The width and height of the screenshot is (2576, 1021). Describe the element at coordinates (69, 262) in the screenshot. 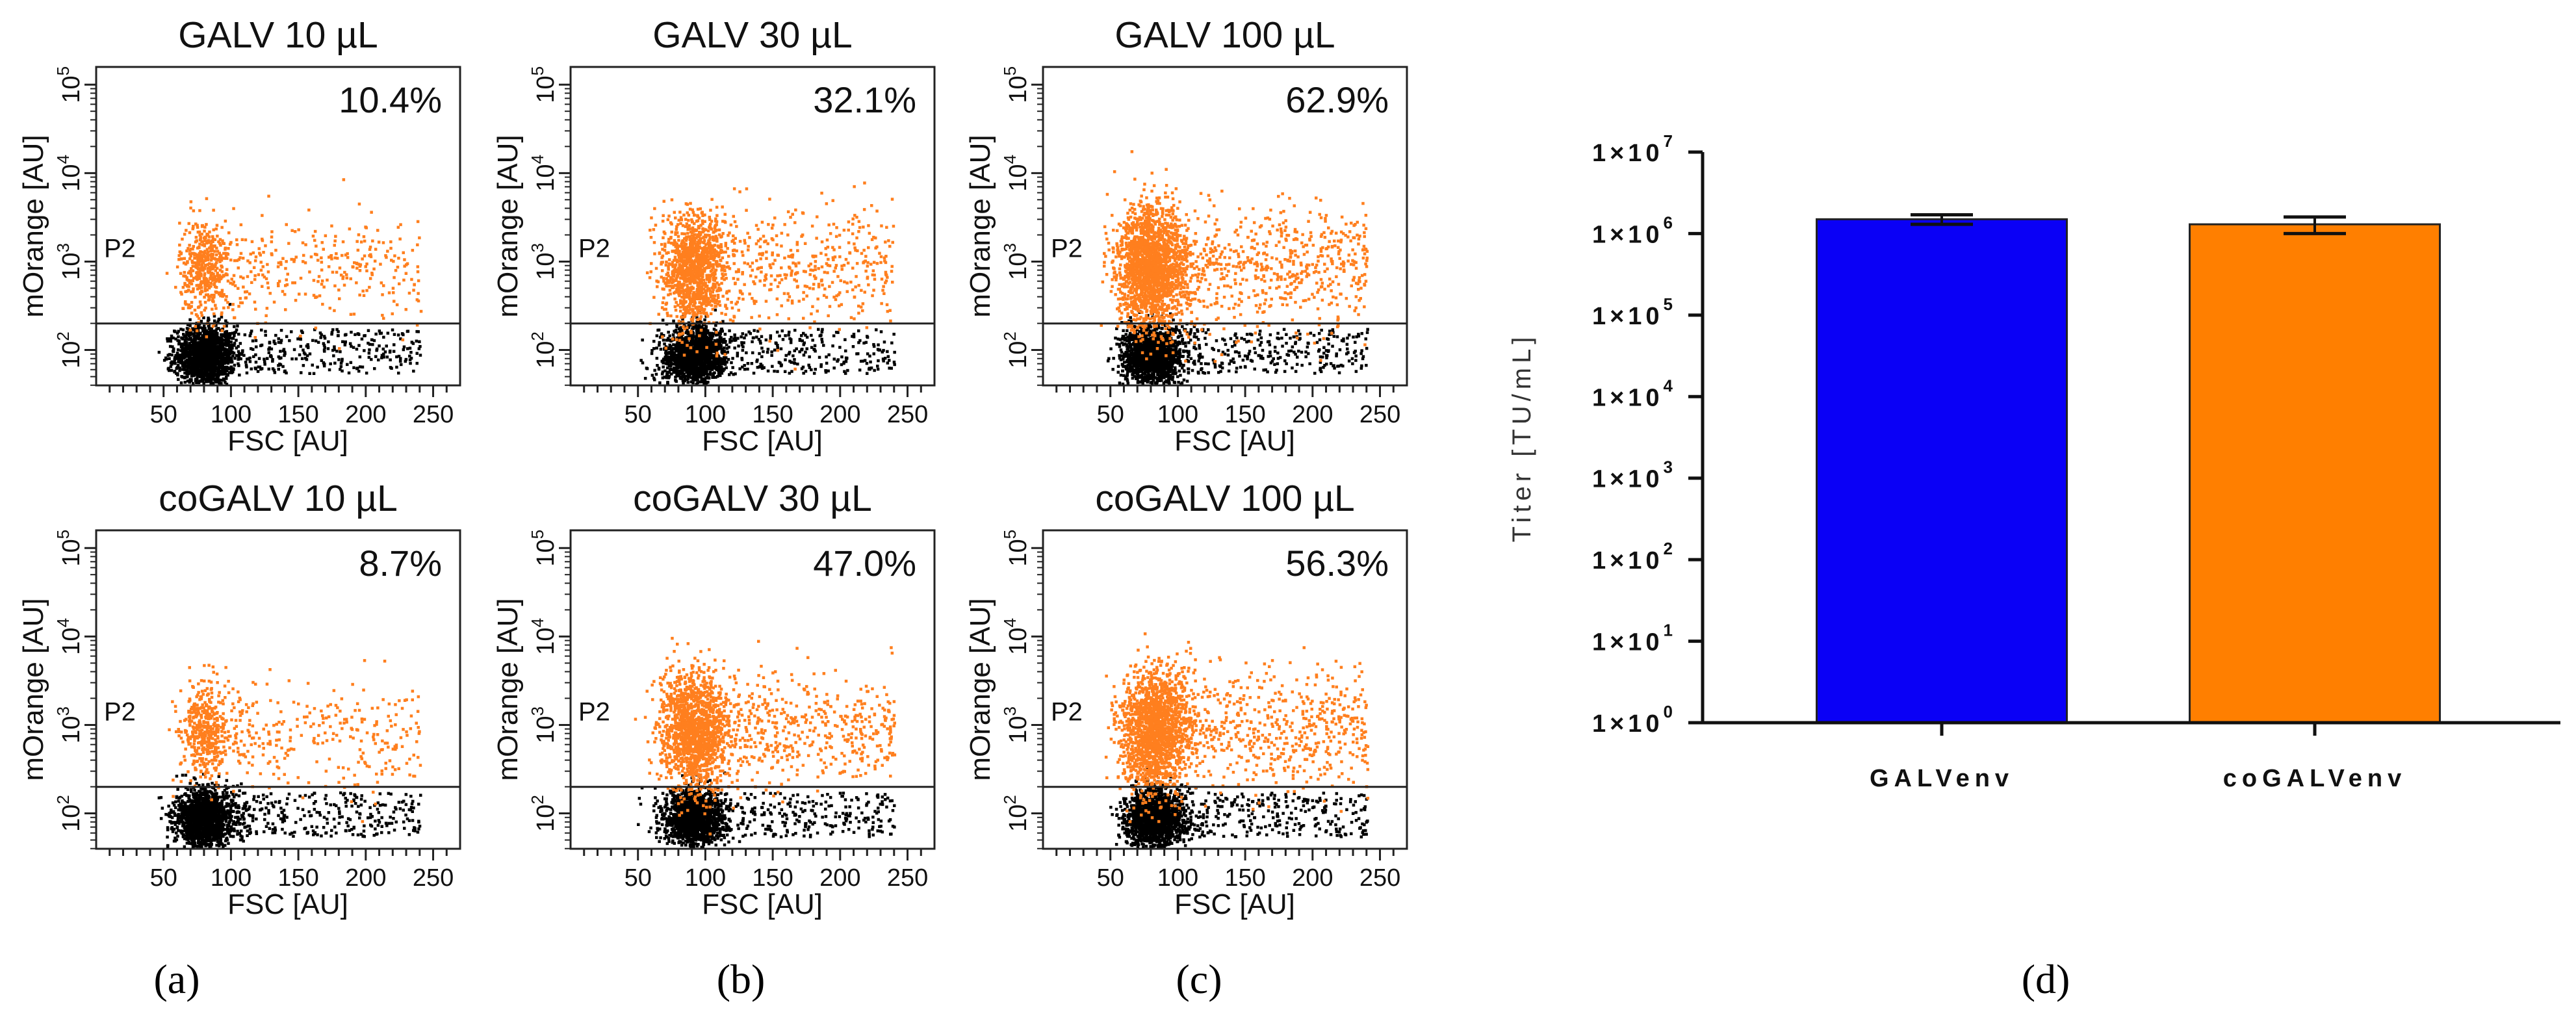

I see `y-tick-label: 103` at that location.